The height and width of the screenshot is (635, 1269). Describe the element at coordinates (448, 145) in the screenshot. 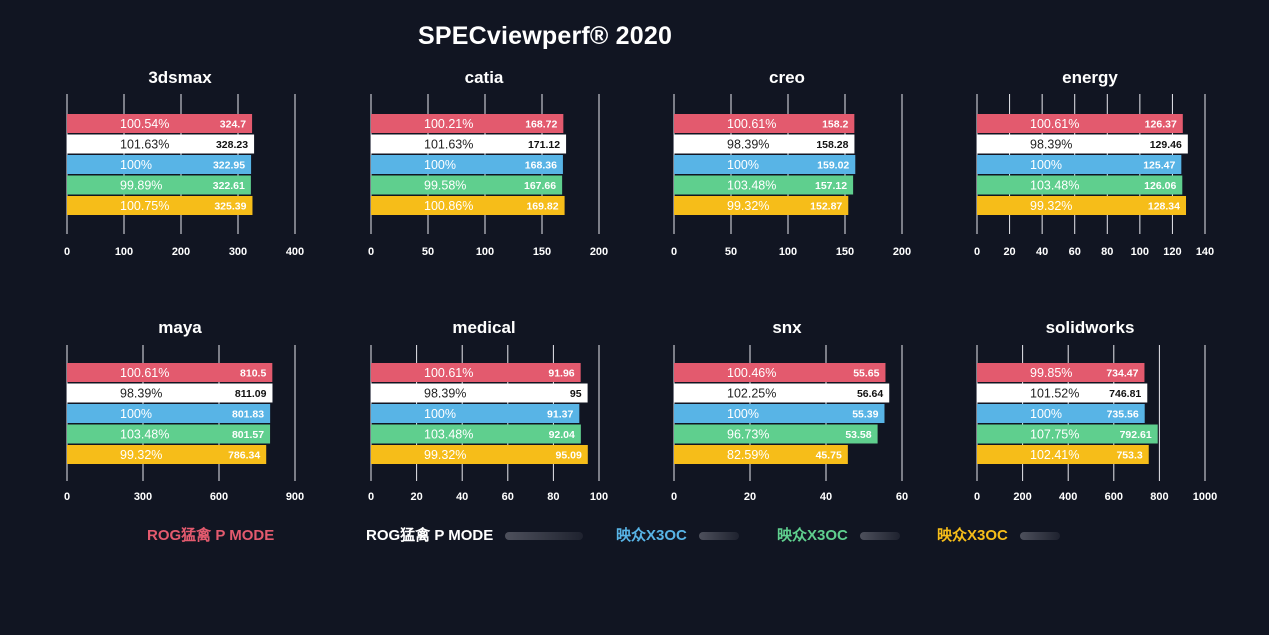

I see `percent-label: 101.63%` at that location.